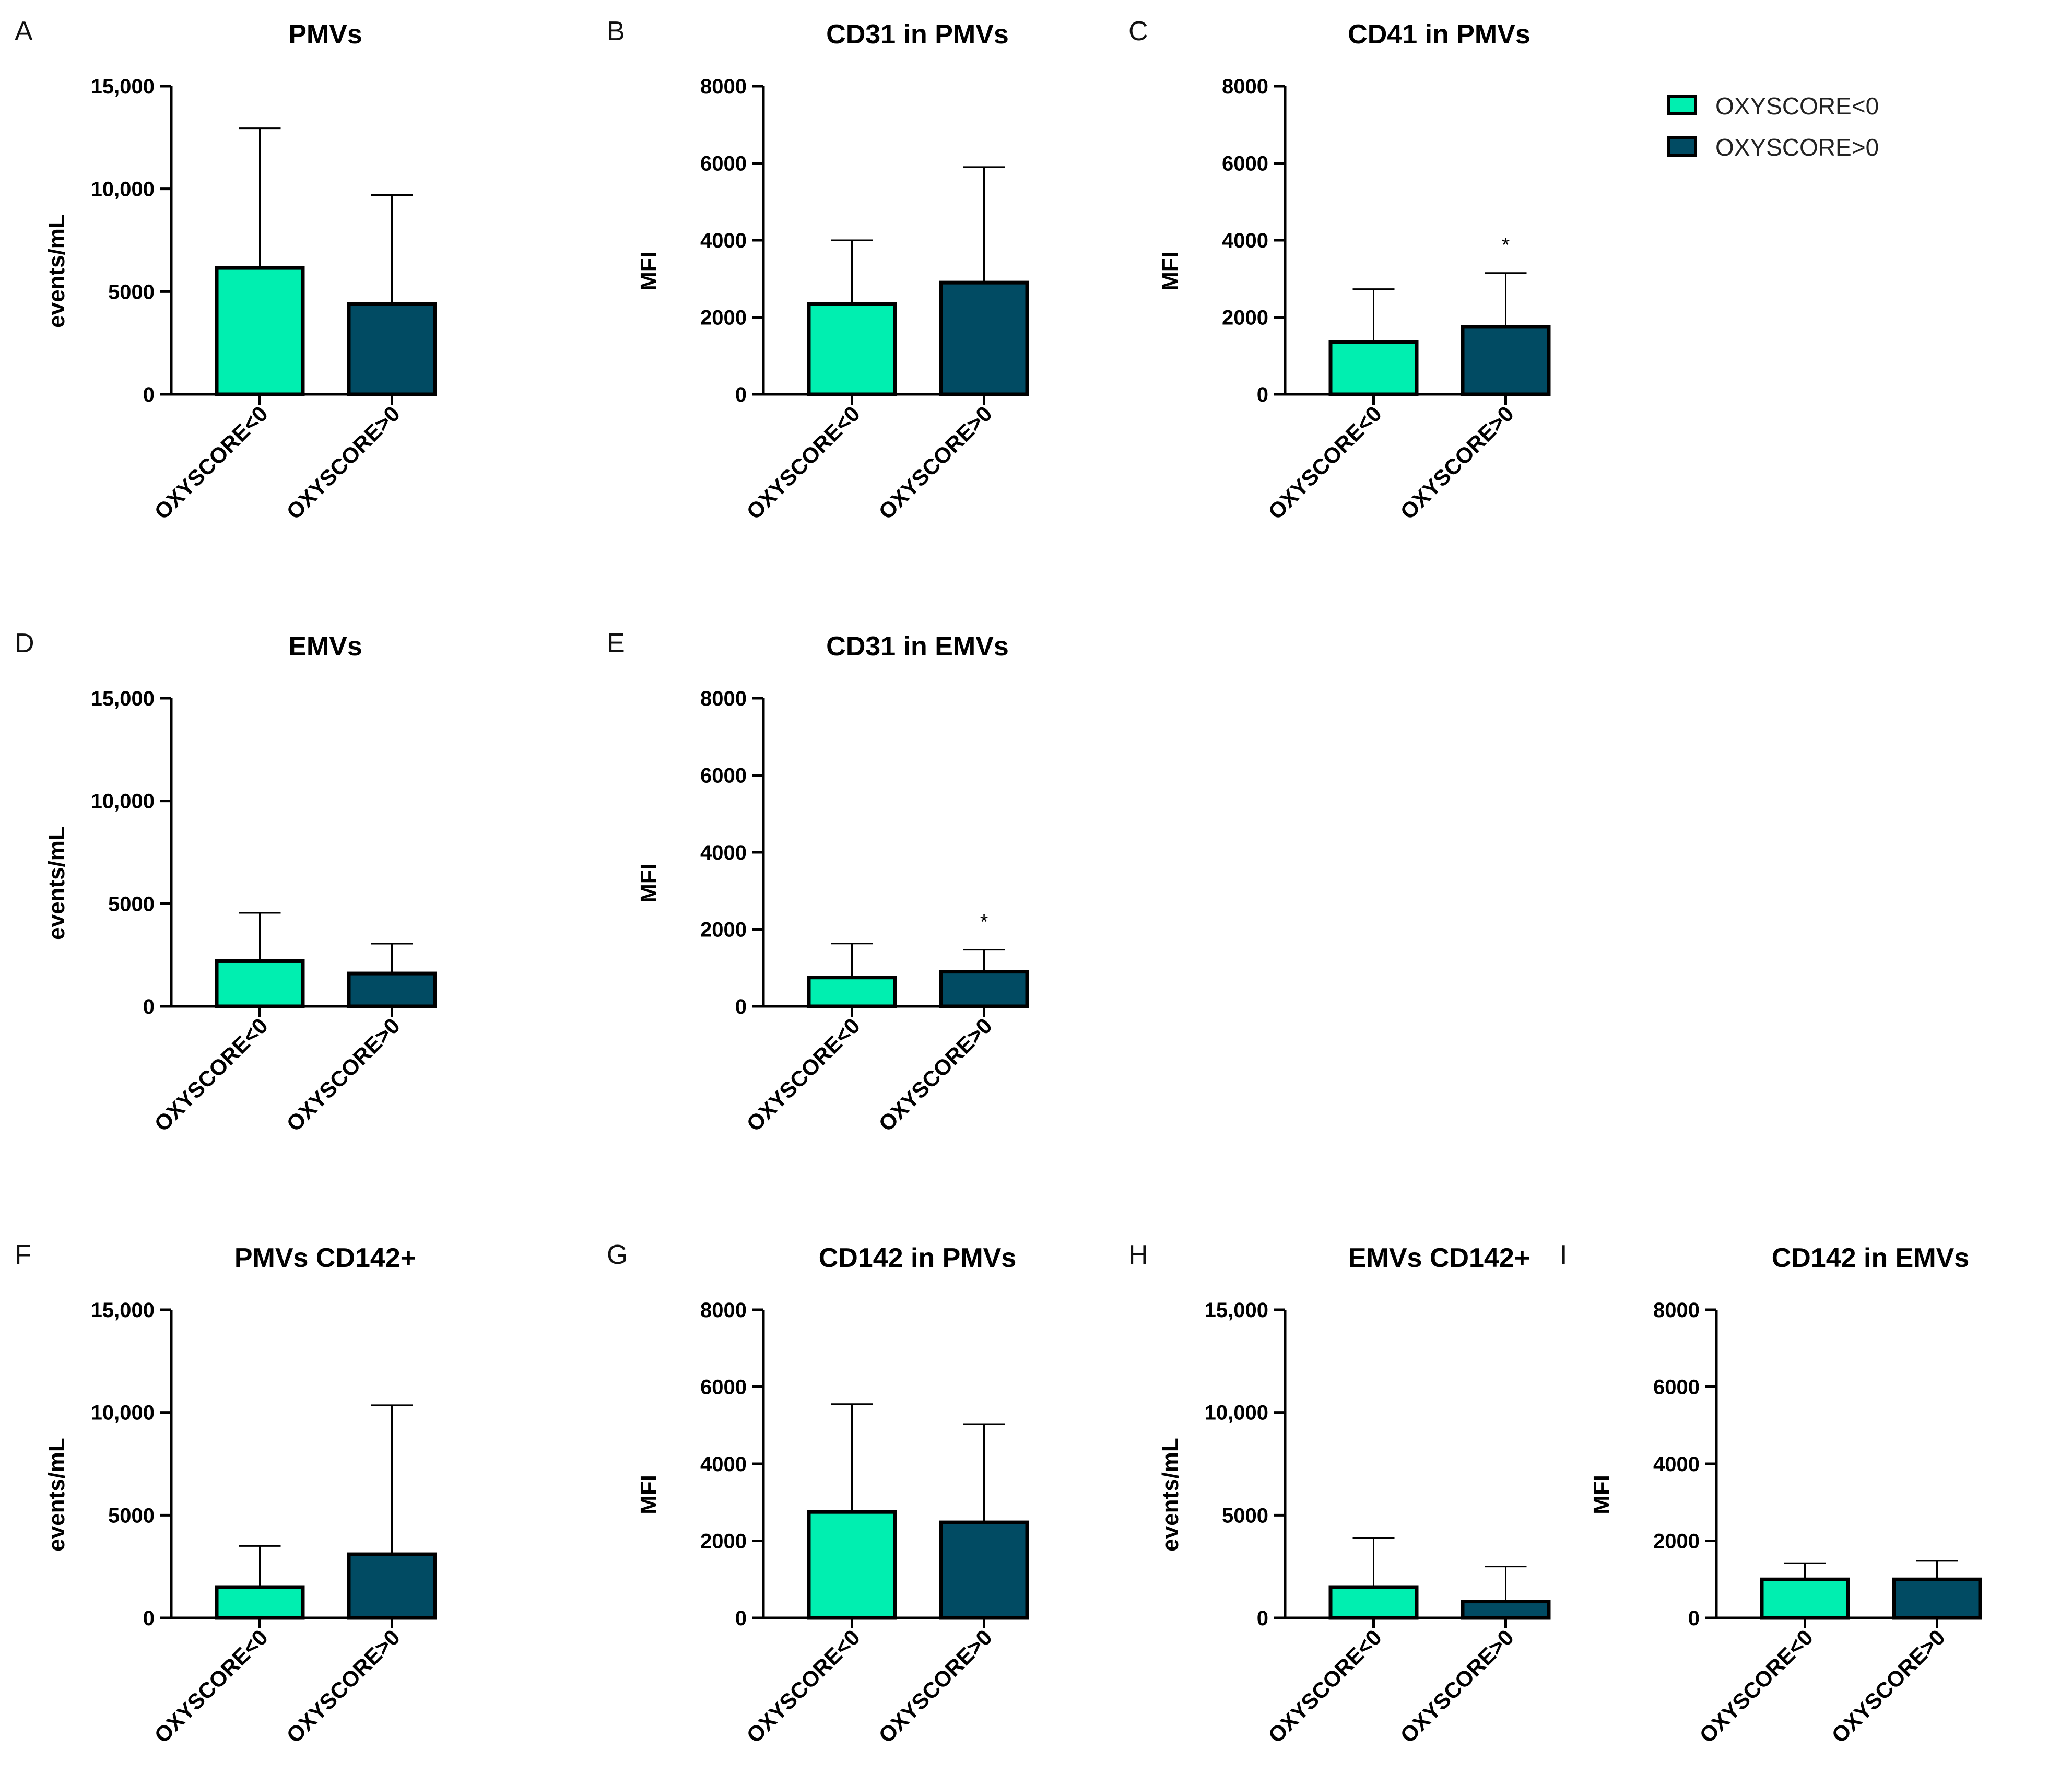  What do you see at coordinates (24, 31) in the screenshot?
I see `panel-letter: A` at bounding box center [24, 31].